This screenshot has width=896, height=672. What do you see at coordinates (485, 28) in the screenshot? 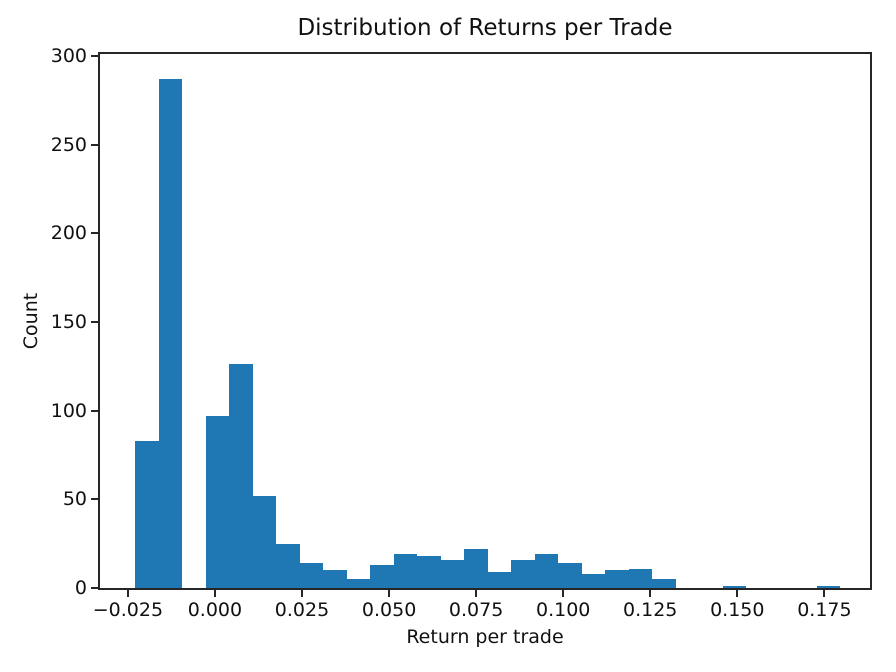
I see `chart-title: Distribution of Returns per Trade` at bounding box center [485, 28].